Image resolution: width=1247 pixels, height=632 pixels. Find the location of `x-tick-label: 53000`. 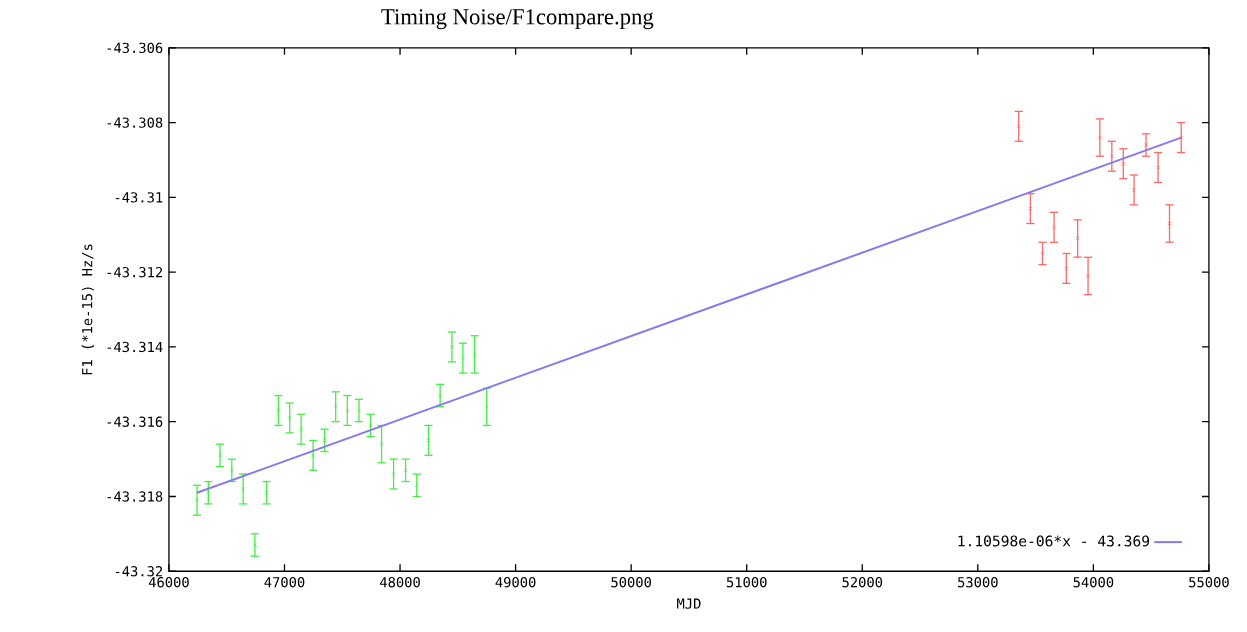

x-tick-label: 53000 is located at coordinates (978, 582).